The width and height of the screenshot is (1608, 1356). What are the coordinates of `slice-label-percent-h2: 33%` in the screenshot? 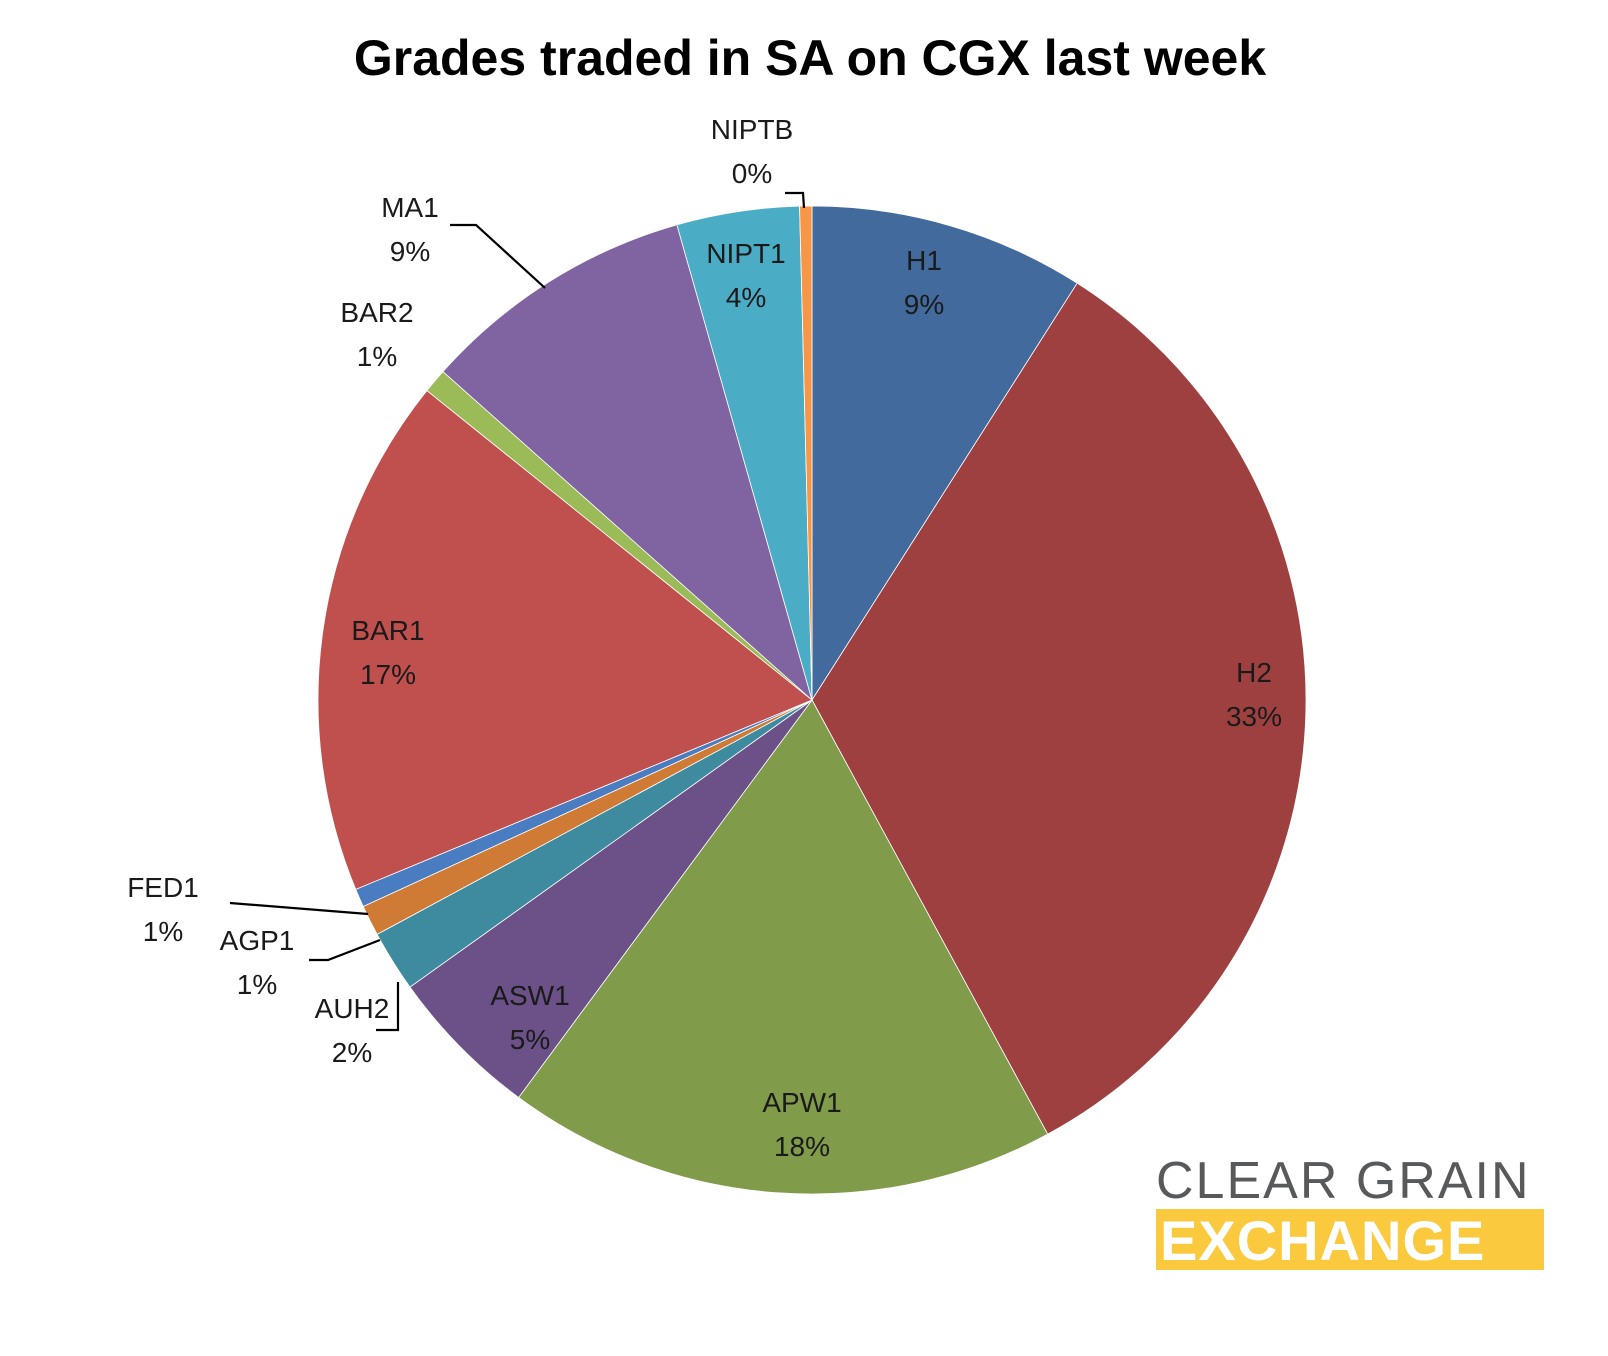 It's located at (1254, 716).